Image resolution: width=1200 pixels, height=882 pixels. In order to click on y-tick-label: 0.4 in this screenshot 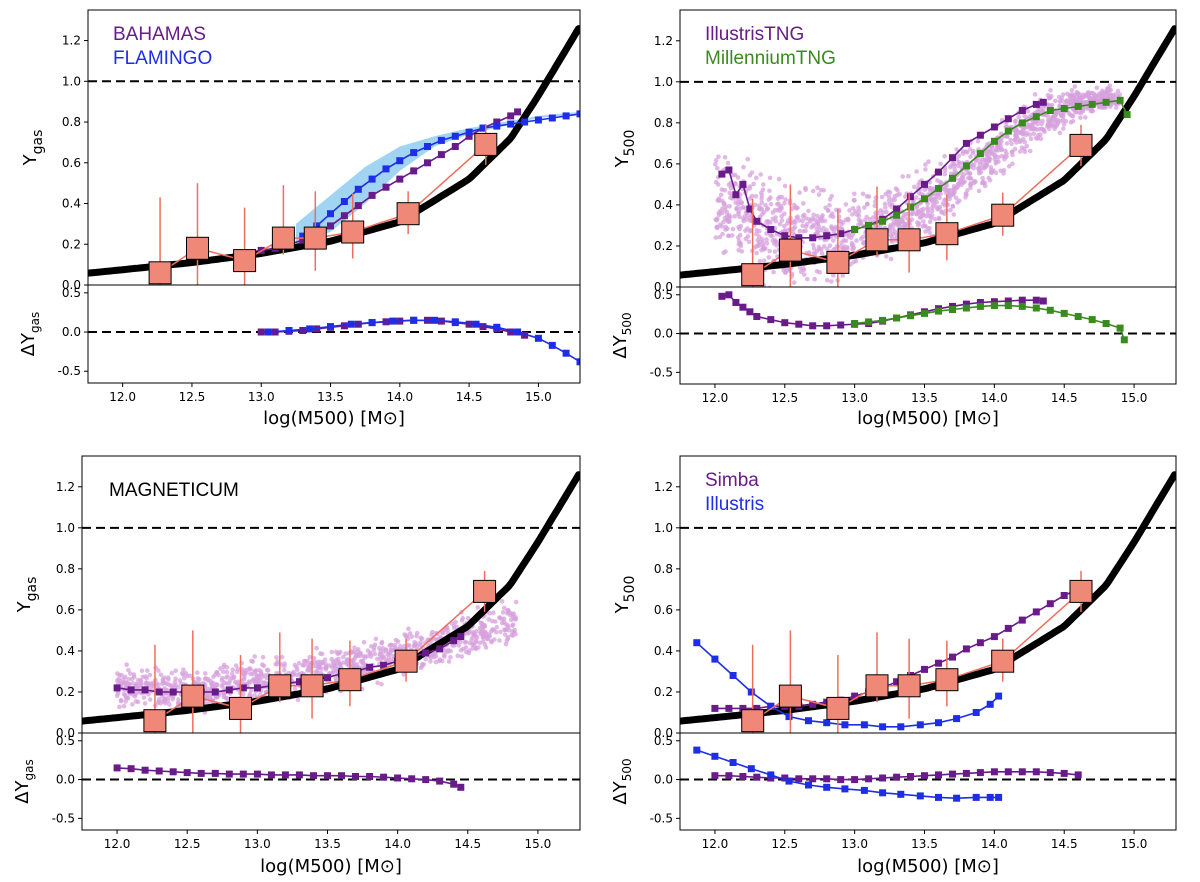, I will do `click(663, 651)`.